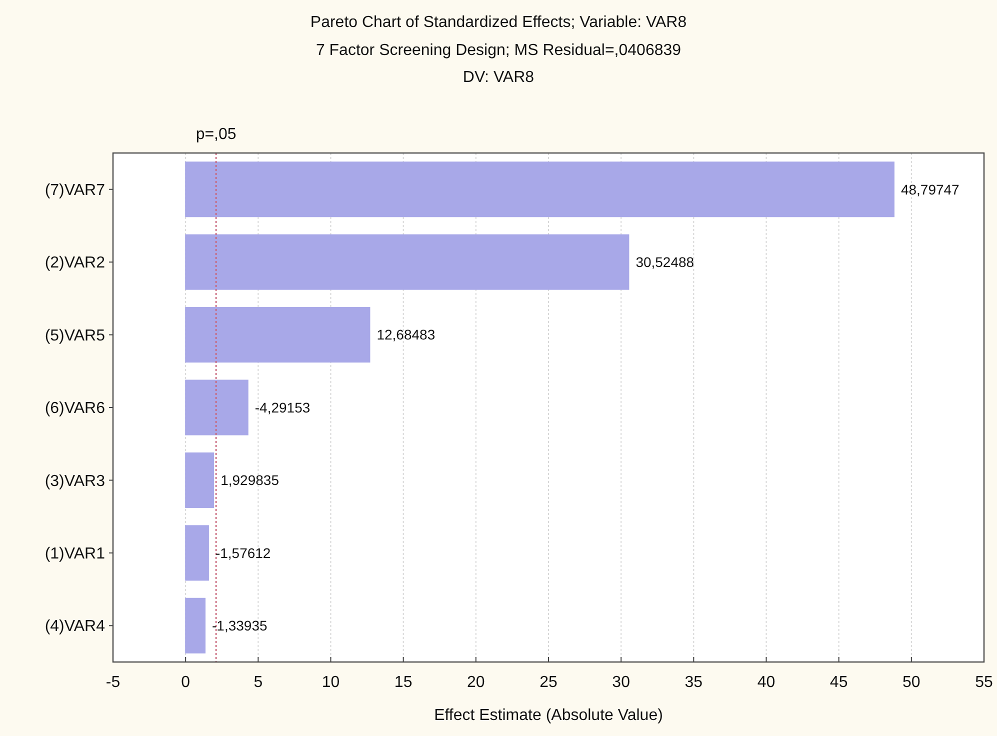 The width and height of the screenshot is (997, 736). Describe the element at coordinates (240, 626) in the screenshot. I see `data-label: -1,33935` at that location.